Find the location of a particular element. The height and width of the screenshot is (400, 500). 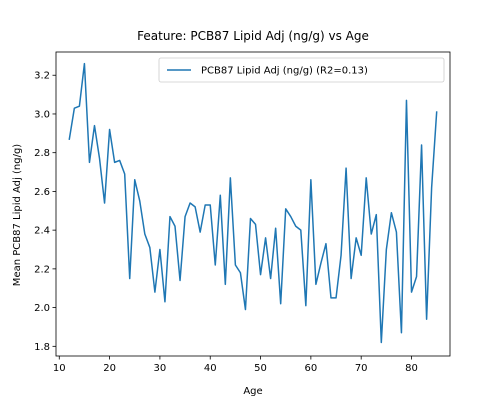

legend-box is located at coordinates (301, 70).